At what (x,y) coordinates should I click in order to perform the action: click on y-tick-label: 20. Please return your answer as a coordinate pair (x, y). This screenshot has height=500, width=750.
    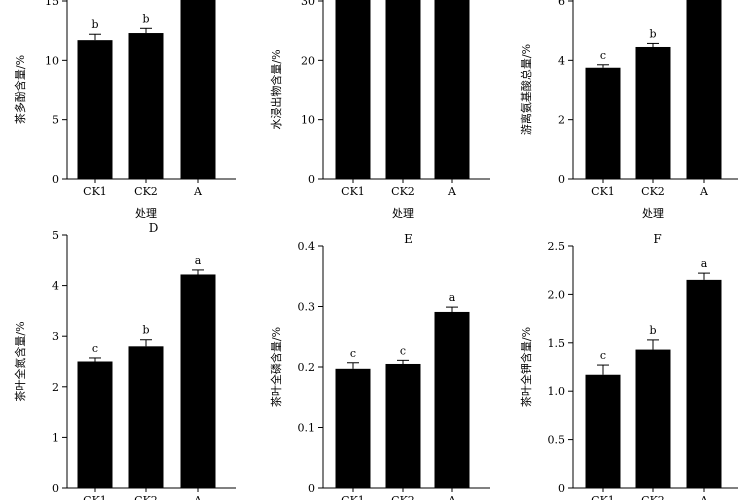
    Looking at the image, I should click on (308, 60).